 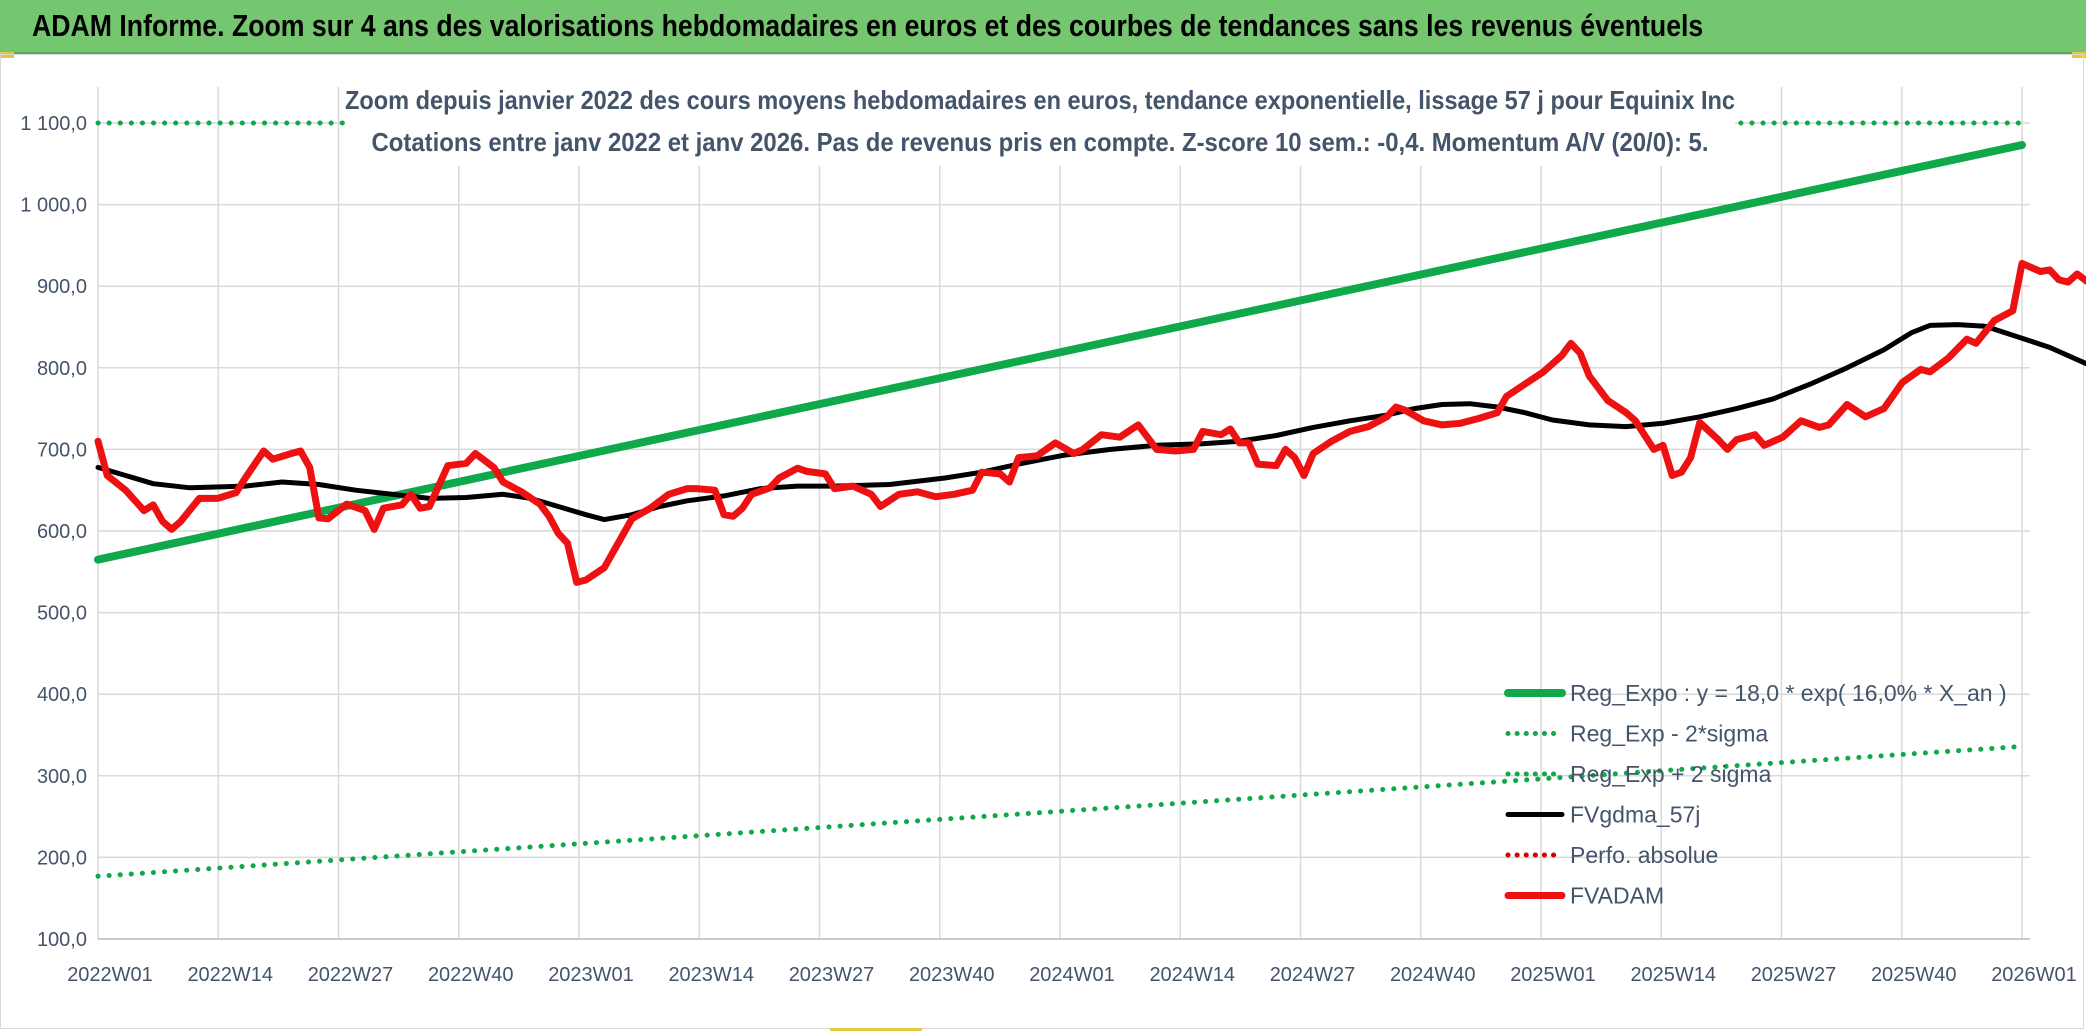 What do you see at coordinates (62, 614) in the screenshot?
I see `y-tick-label: 500,0` at bounding box center [62, 614].